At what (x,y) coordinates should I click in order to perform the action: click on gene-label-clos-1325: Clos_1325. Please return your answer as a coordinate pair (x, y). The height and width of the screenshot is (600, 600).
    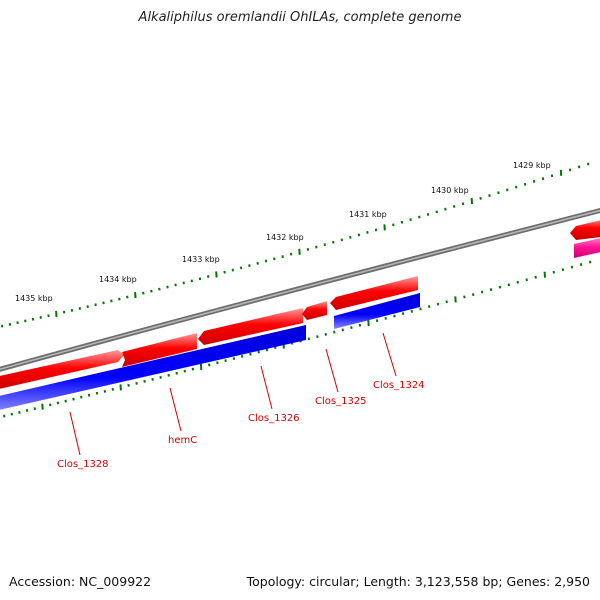
    Looking at the image, I should click on (341, 401).